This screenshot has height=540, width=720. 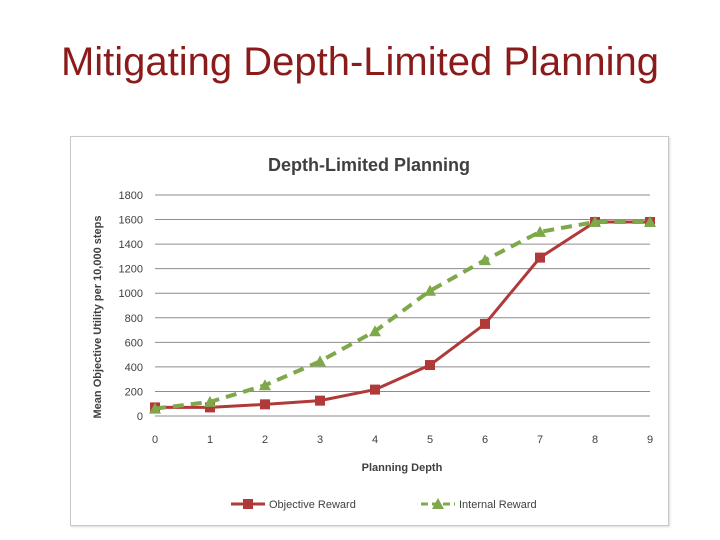 What do you see at coordinates (650, 440) in the screenshot?
I see `x-tick-label: 9` at bounding box center [650, 440].